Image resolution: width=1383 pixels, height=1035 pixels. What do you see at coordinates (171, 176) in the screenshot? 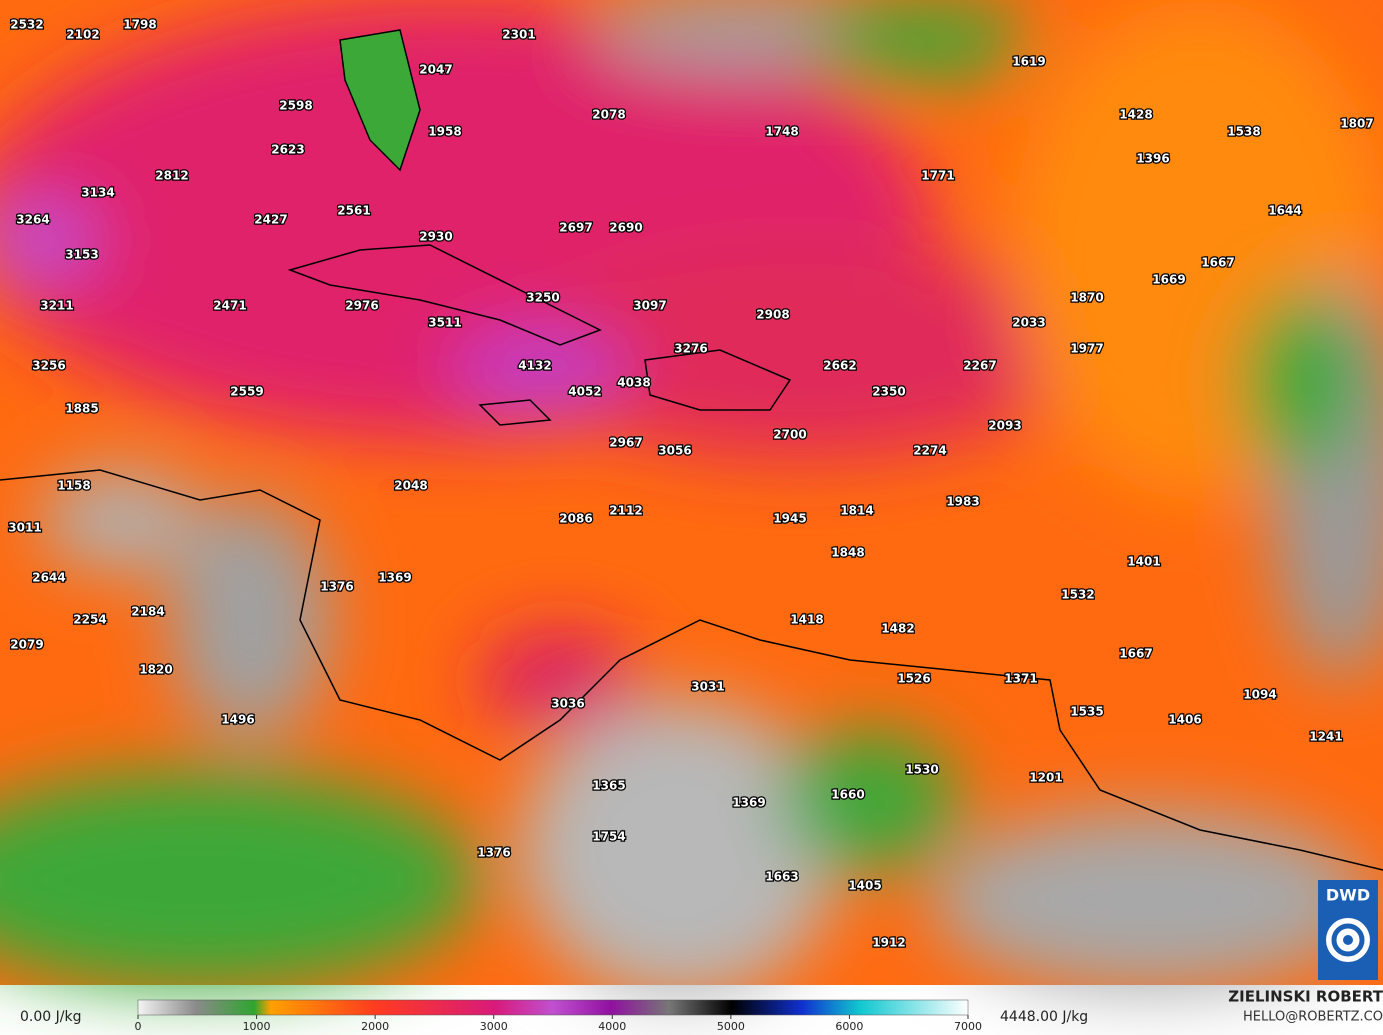
I see `value-label: 2812` at bounding box center [171, 176].